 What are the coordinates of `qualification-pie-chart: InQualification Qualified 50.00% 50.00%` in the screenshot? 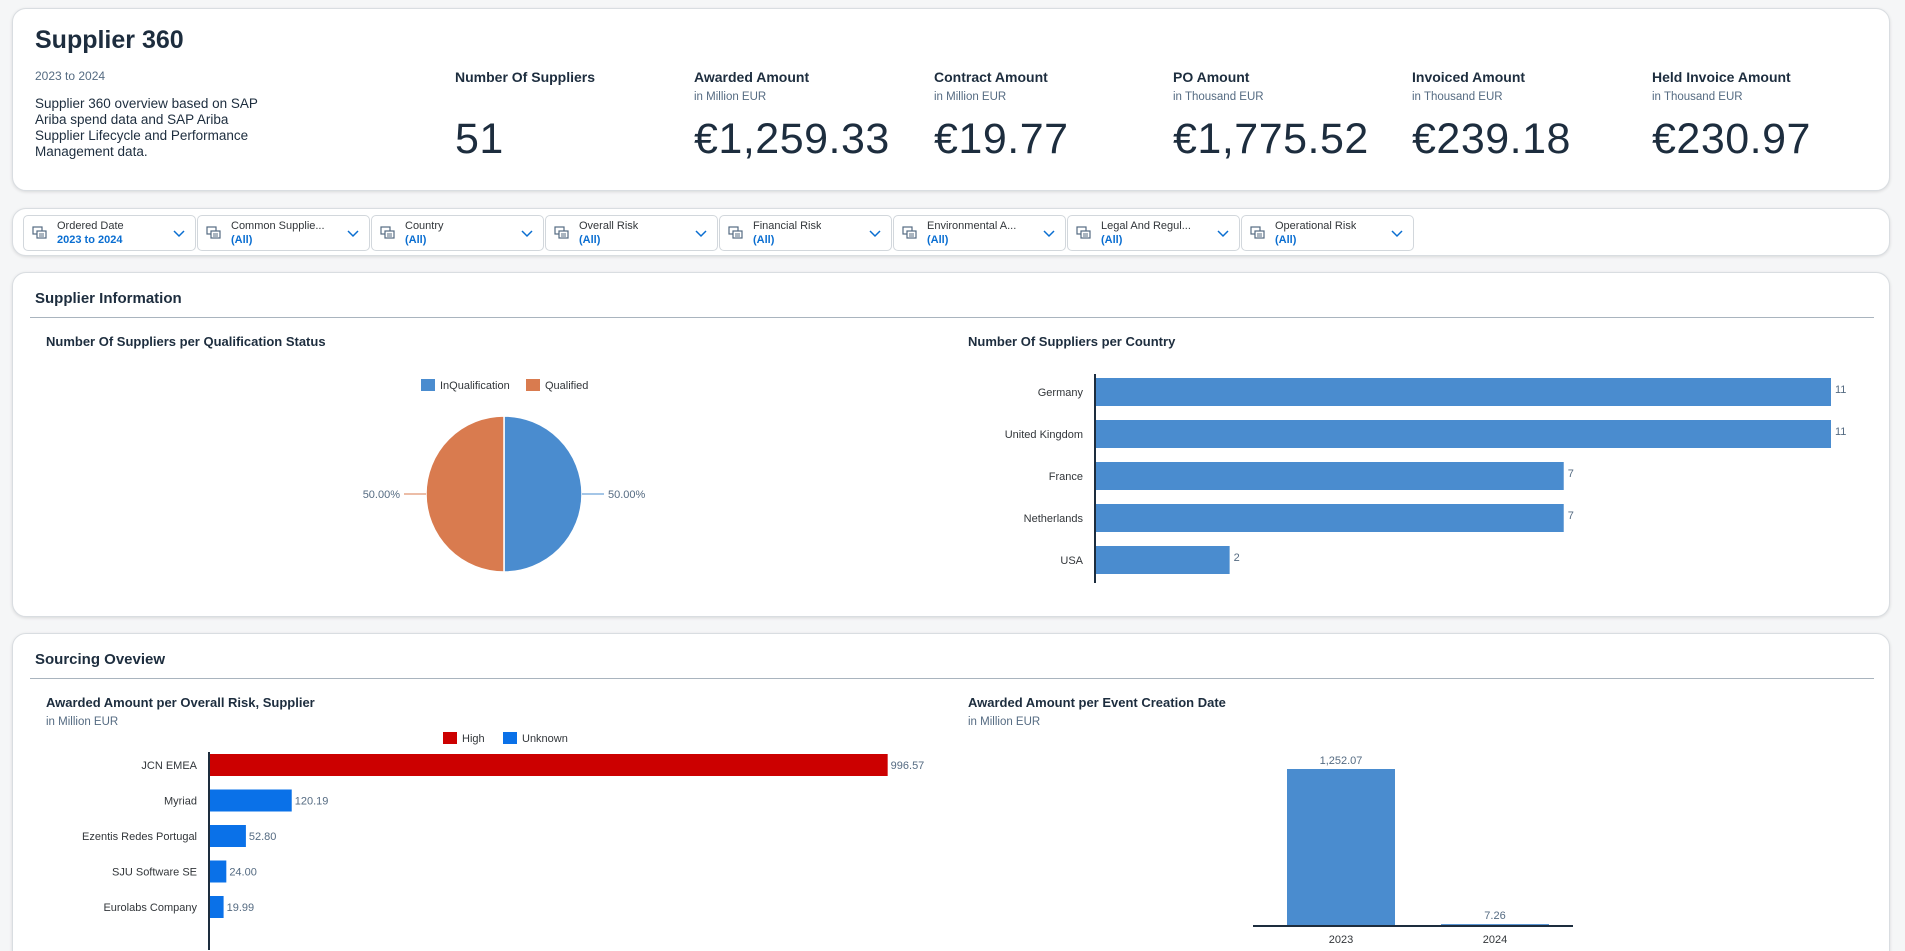 It's located at (513, 483).